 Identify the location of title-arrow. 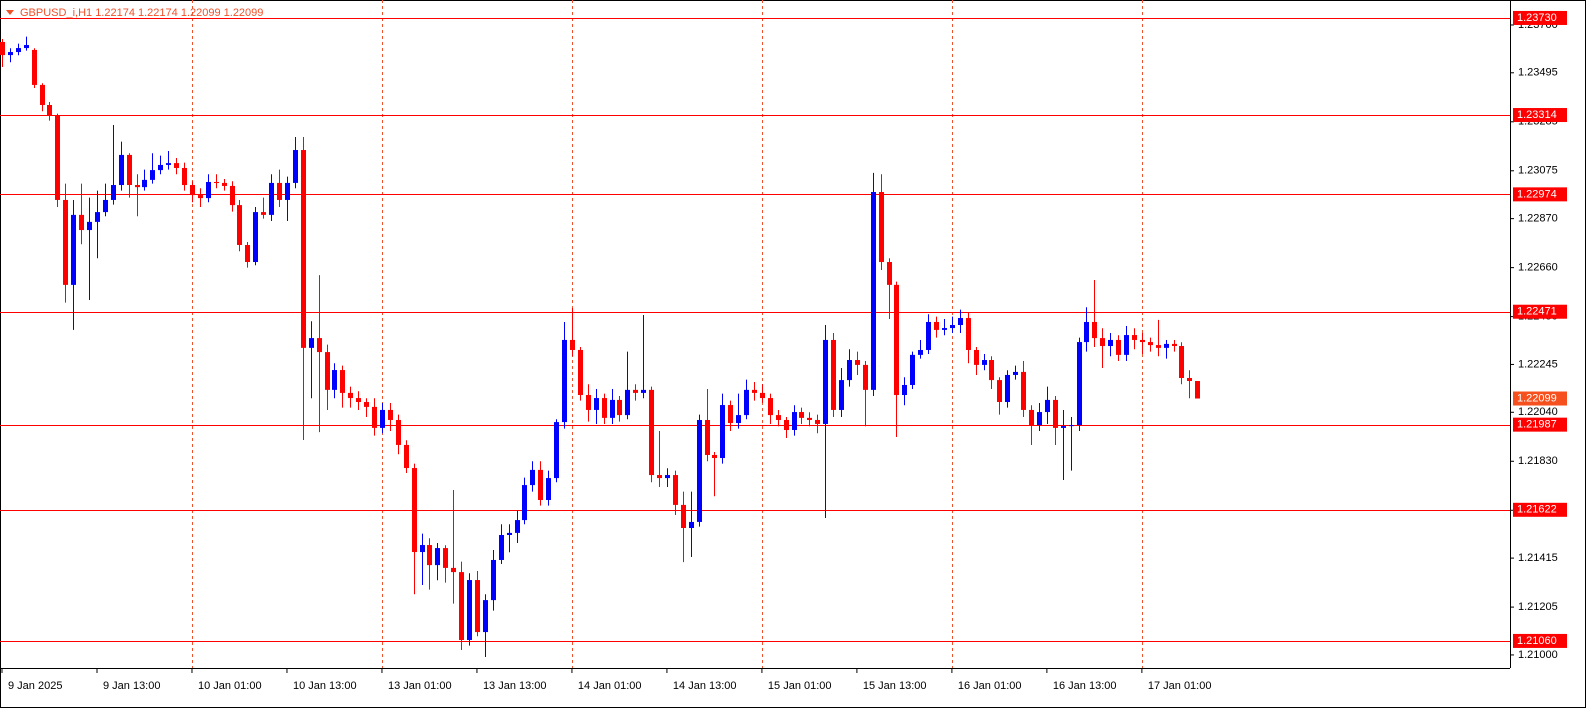
(10, 12).